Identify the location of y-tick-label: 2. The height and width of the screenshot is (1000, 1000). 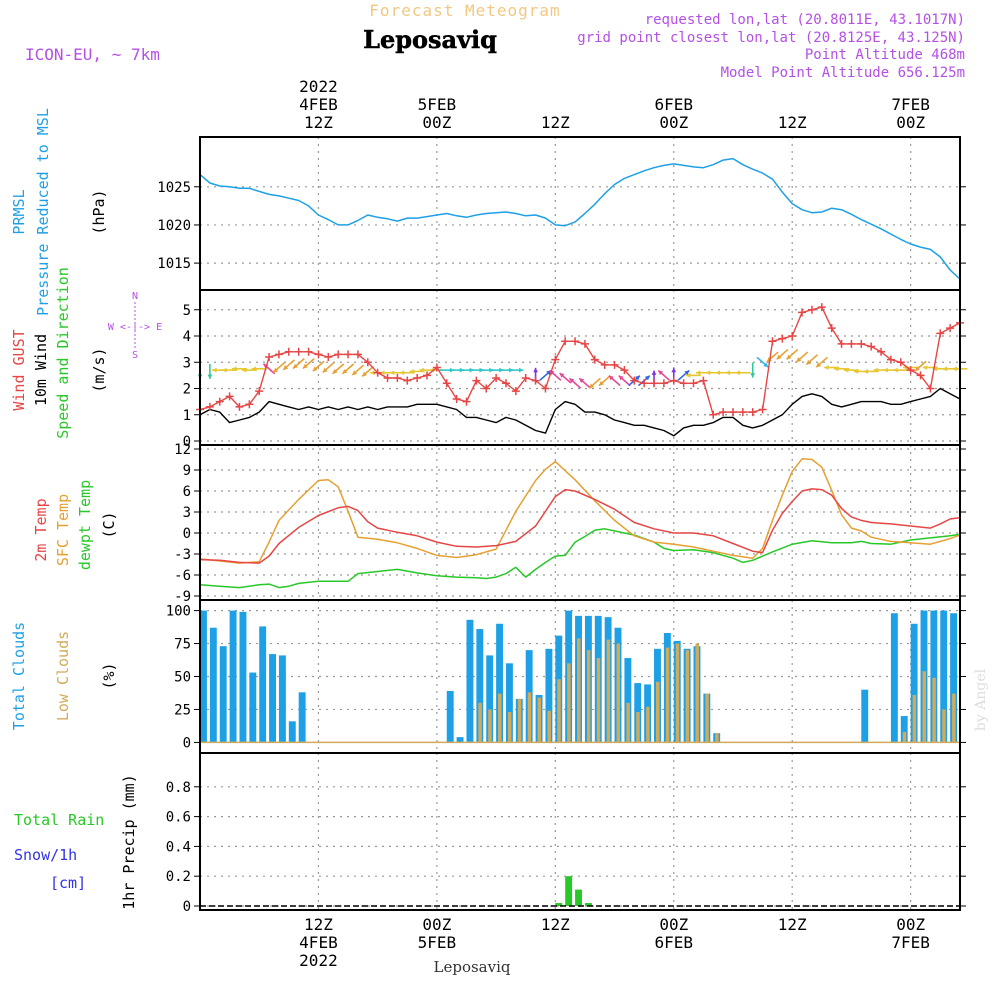
(187, 390).